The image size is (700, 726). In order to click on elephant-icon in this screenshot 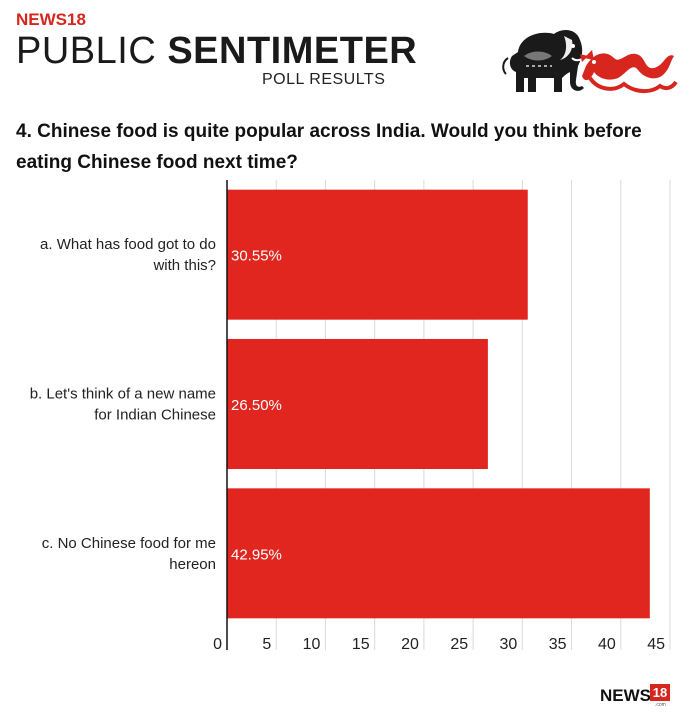, I will do `click(544, 61)`.